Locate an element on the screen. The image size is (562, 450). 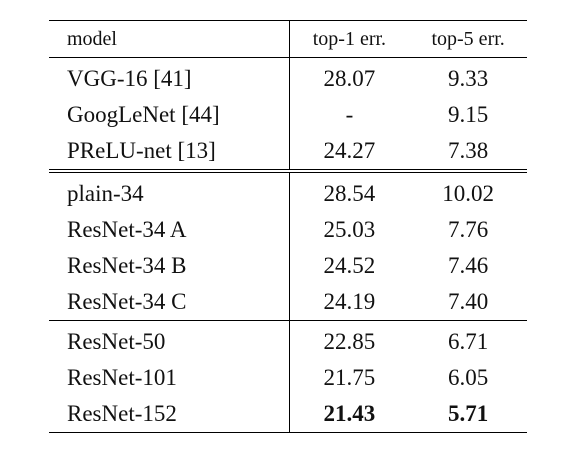
table-row: ResNet-101 21.75 6.05 is located at coordinates (288, 378).